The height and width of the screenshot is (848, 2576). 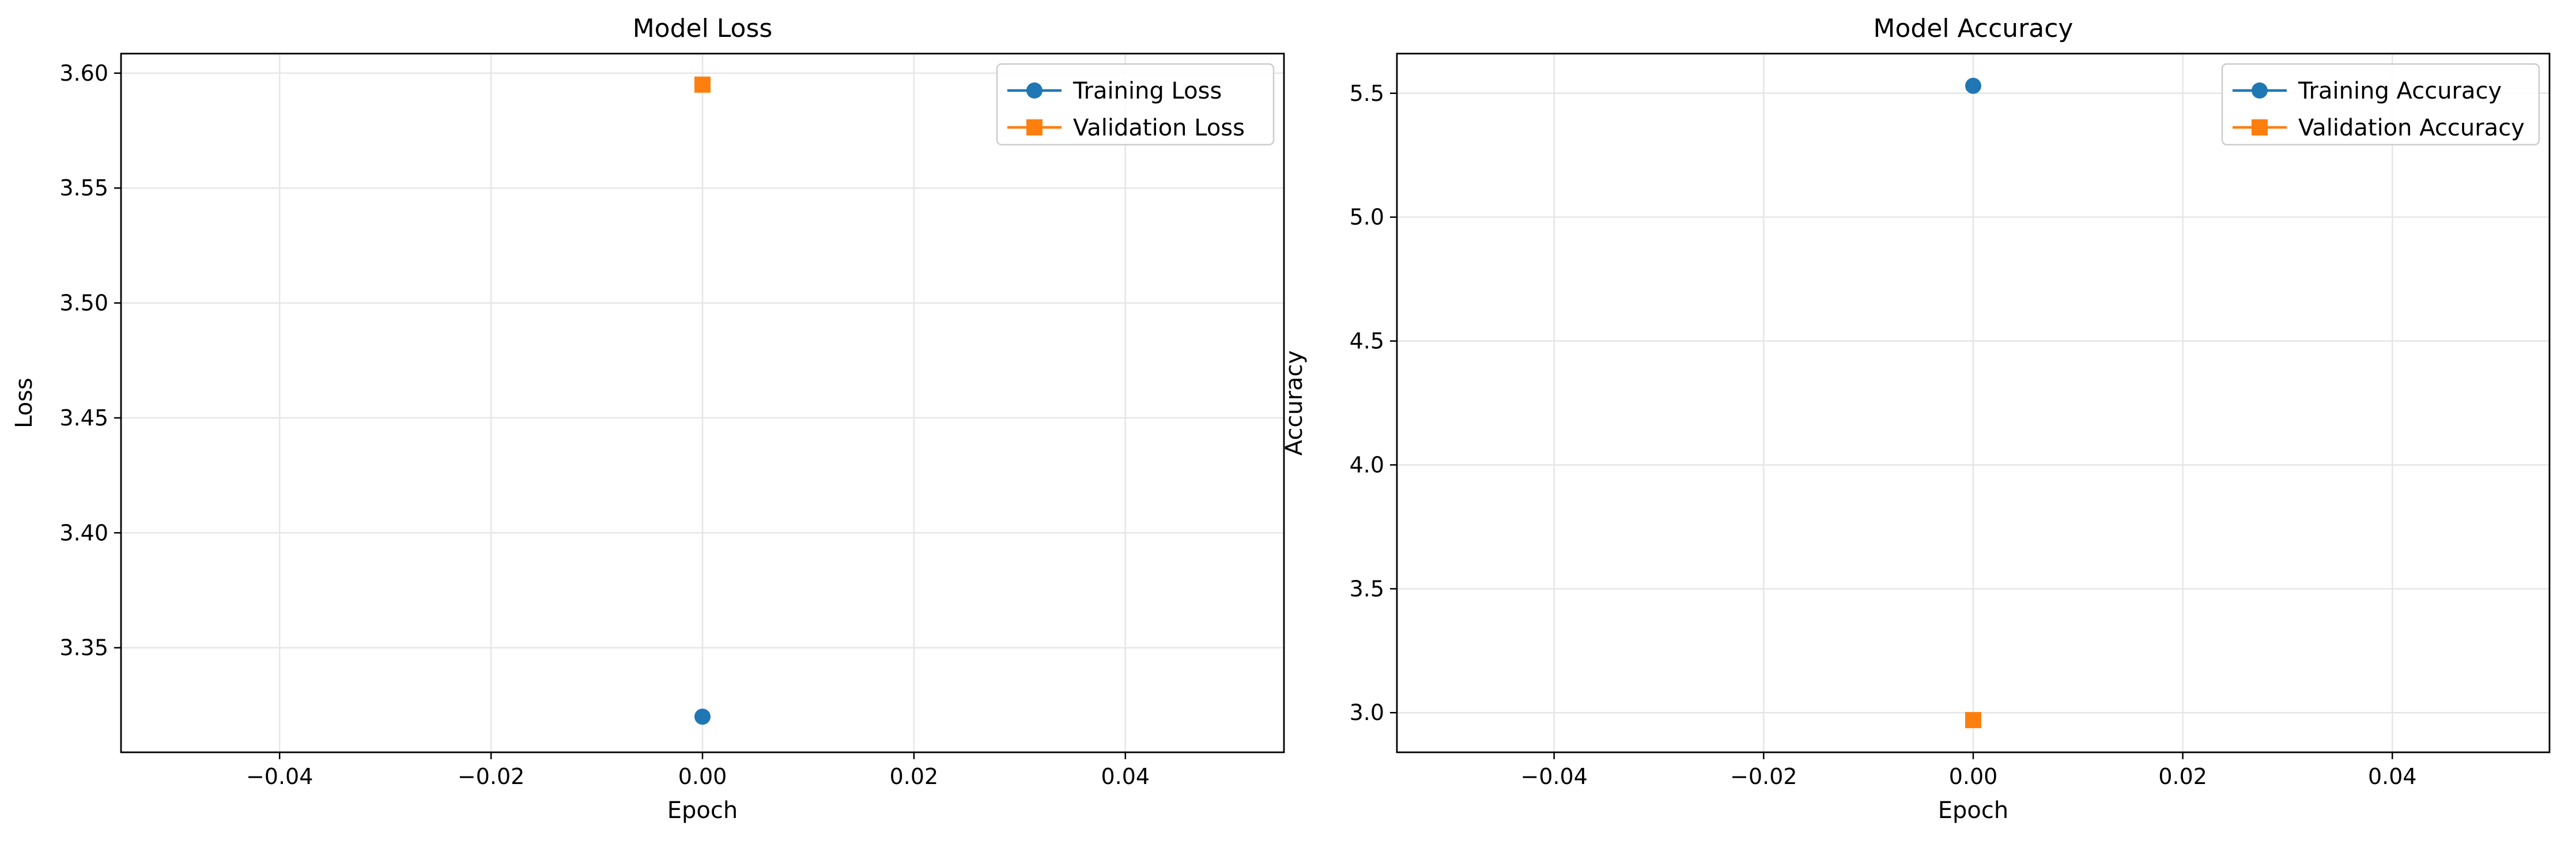 What do you see at coordinates (83, 73) in the screenshot?
I see `y-tick-label: 3.60` at bounding box center [83, 73].